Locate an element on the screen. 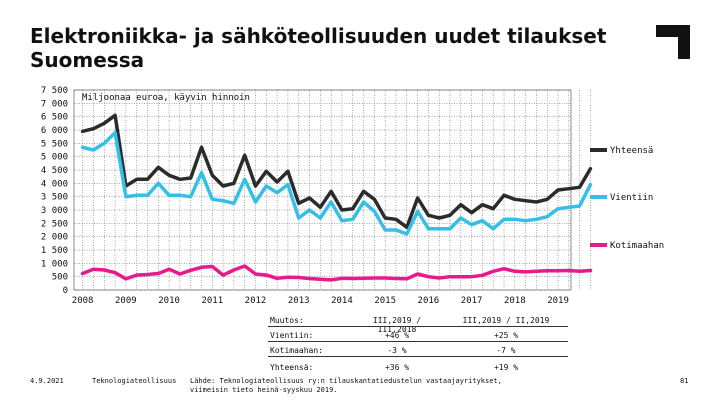 The image size is (720, 405). footer-page-number: 81 is located at coordinates (684, 381).